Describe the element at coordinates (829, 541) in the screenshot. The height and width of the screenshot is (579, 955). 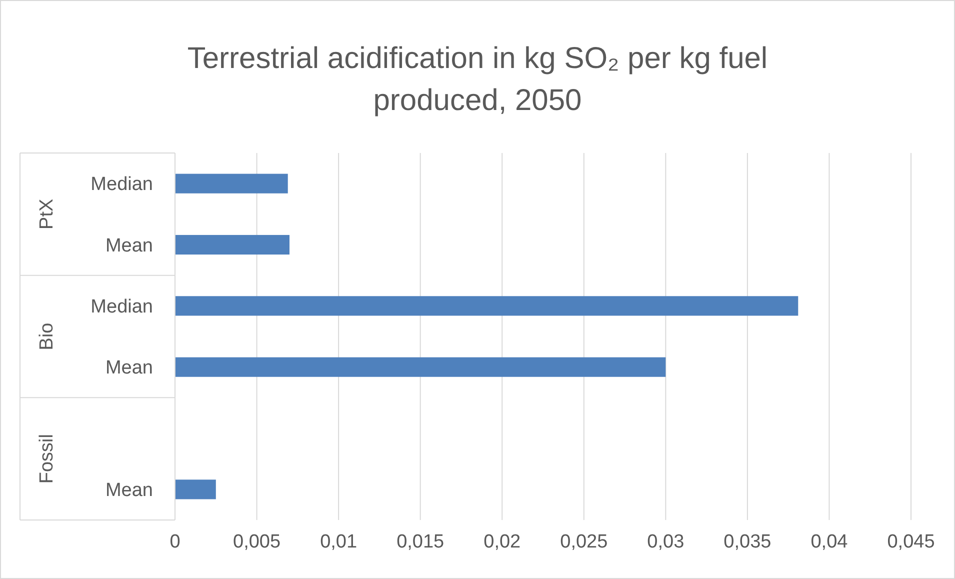
I see `x-tick-label: 0,04` at that location.